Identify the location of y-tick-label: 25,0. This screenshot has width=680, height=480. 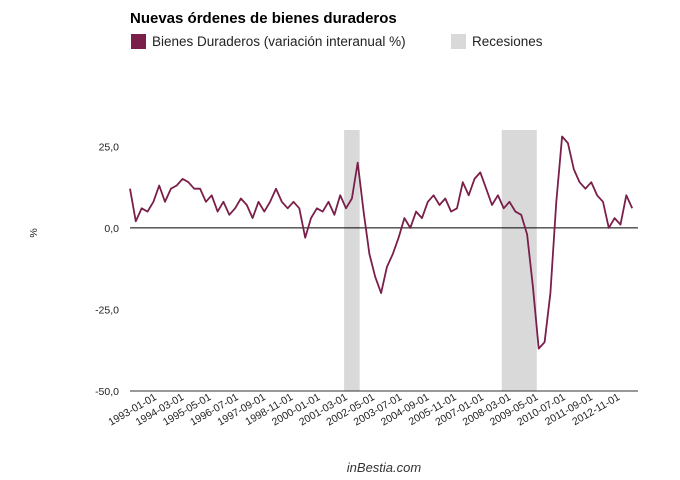
(109, 147).